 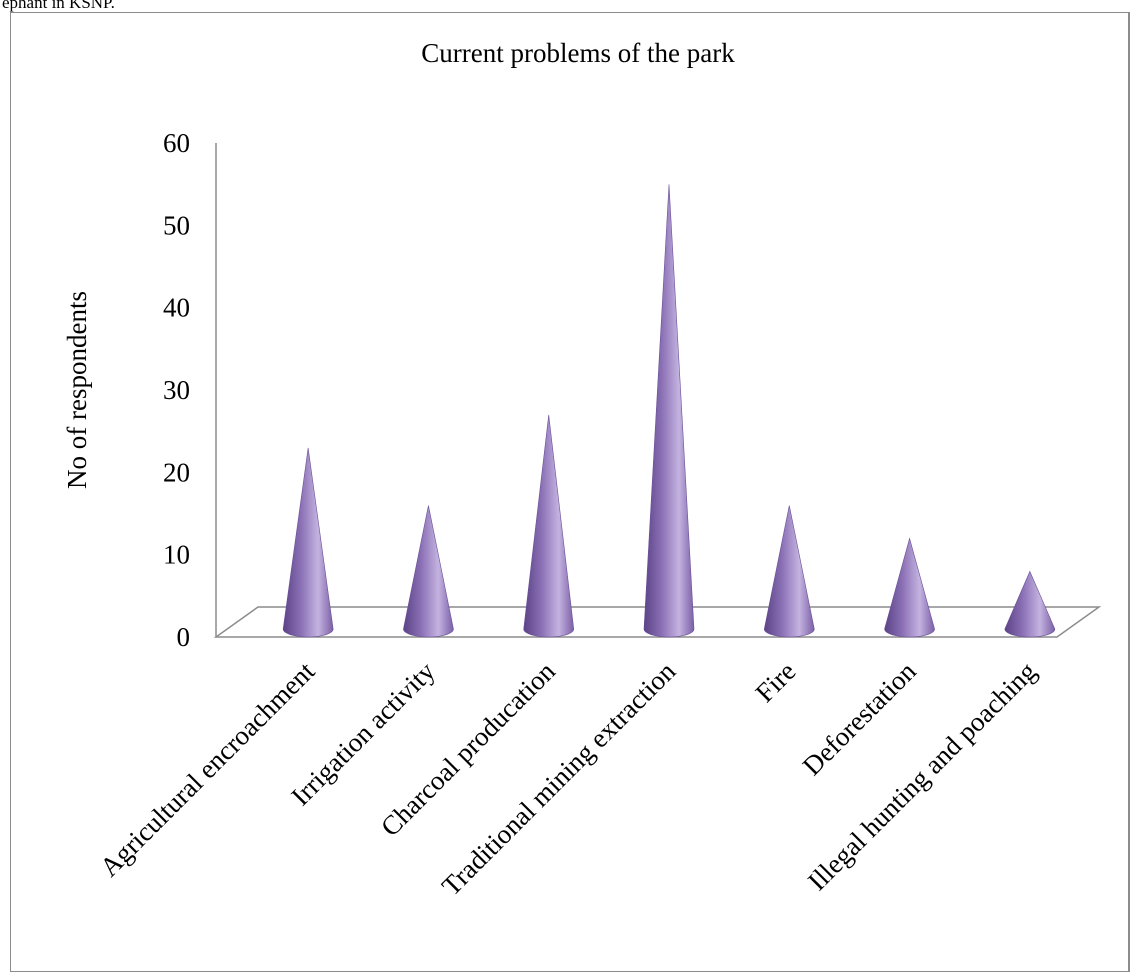 What do you see at coordinates (176, 555) in the screenshot?
I see `y-tick-label: 10` at bounding box center [176, 555].